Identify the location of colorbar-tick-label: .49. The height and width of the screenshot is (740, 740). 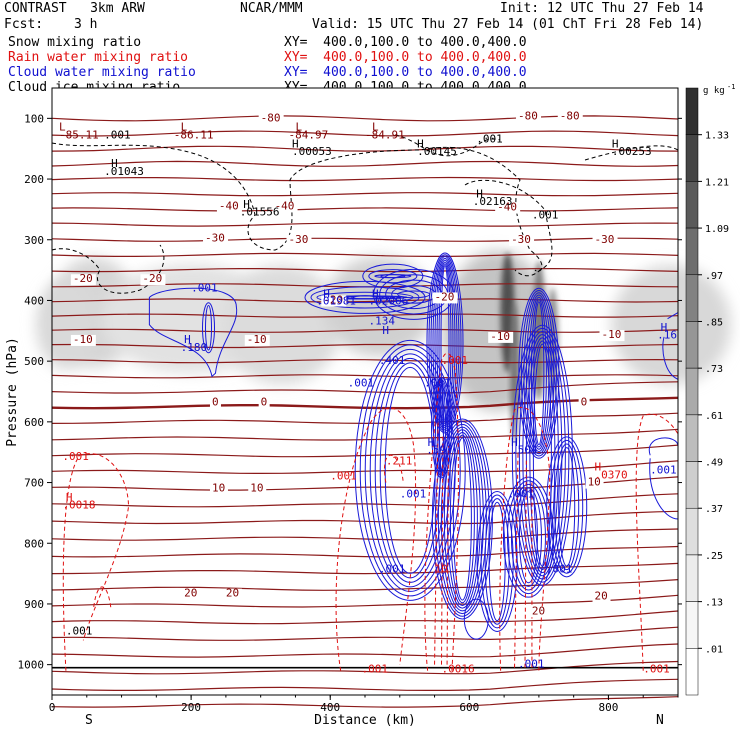
(714, 463).